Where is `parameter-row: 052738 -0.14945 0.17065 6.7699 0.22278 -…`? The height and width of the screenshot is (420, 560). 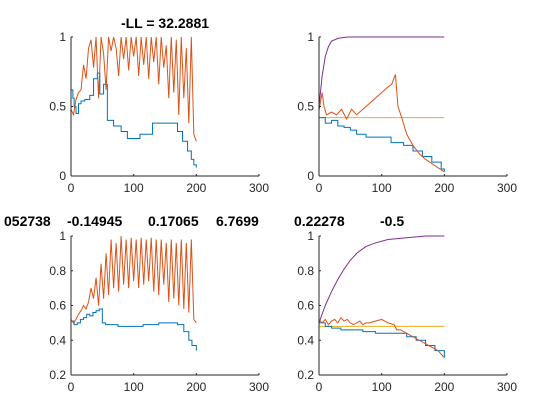
parameter-row: 052738 -0.14945 0.17065 6.7699 0.22278 -… is located at coordinates (204, 221).